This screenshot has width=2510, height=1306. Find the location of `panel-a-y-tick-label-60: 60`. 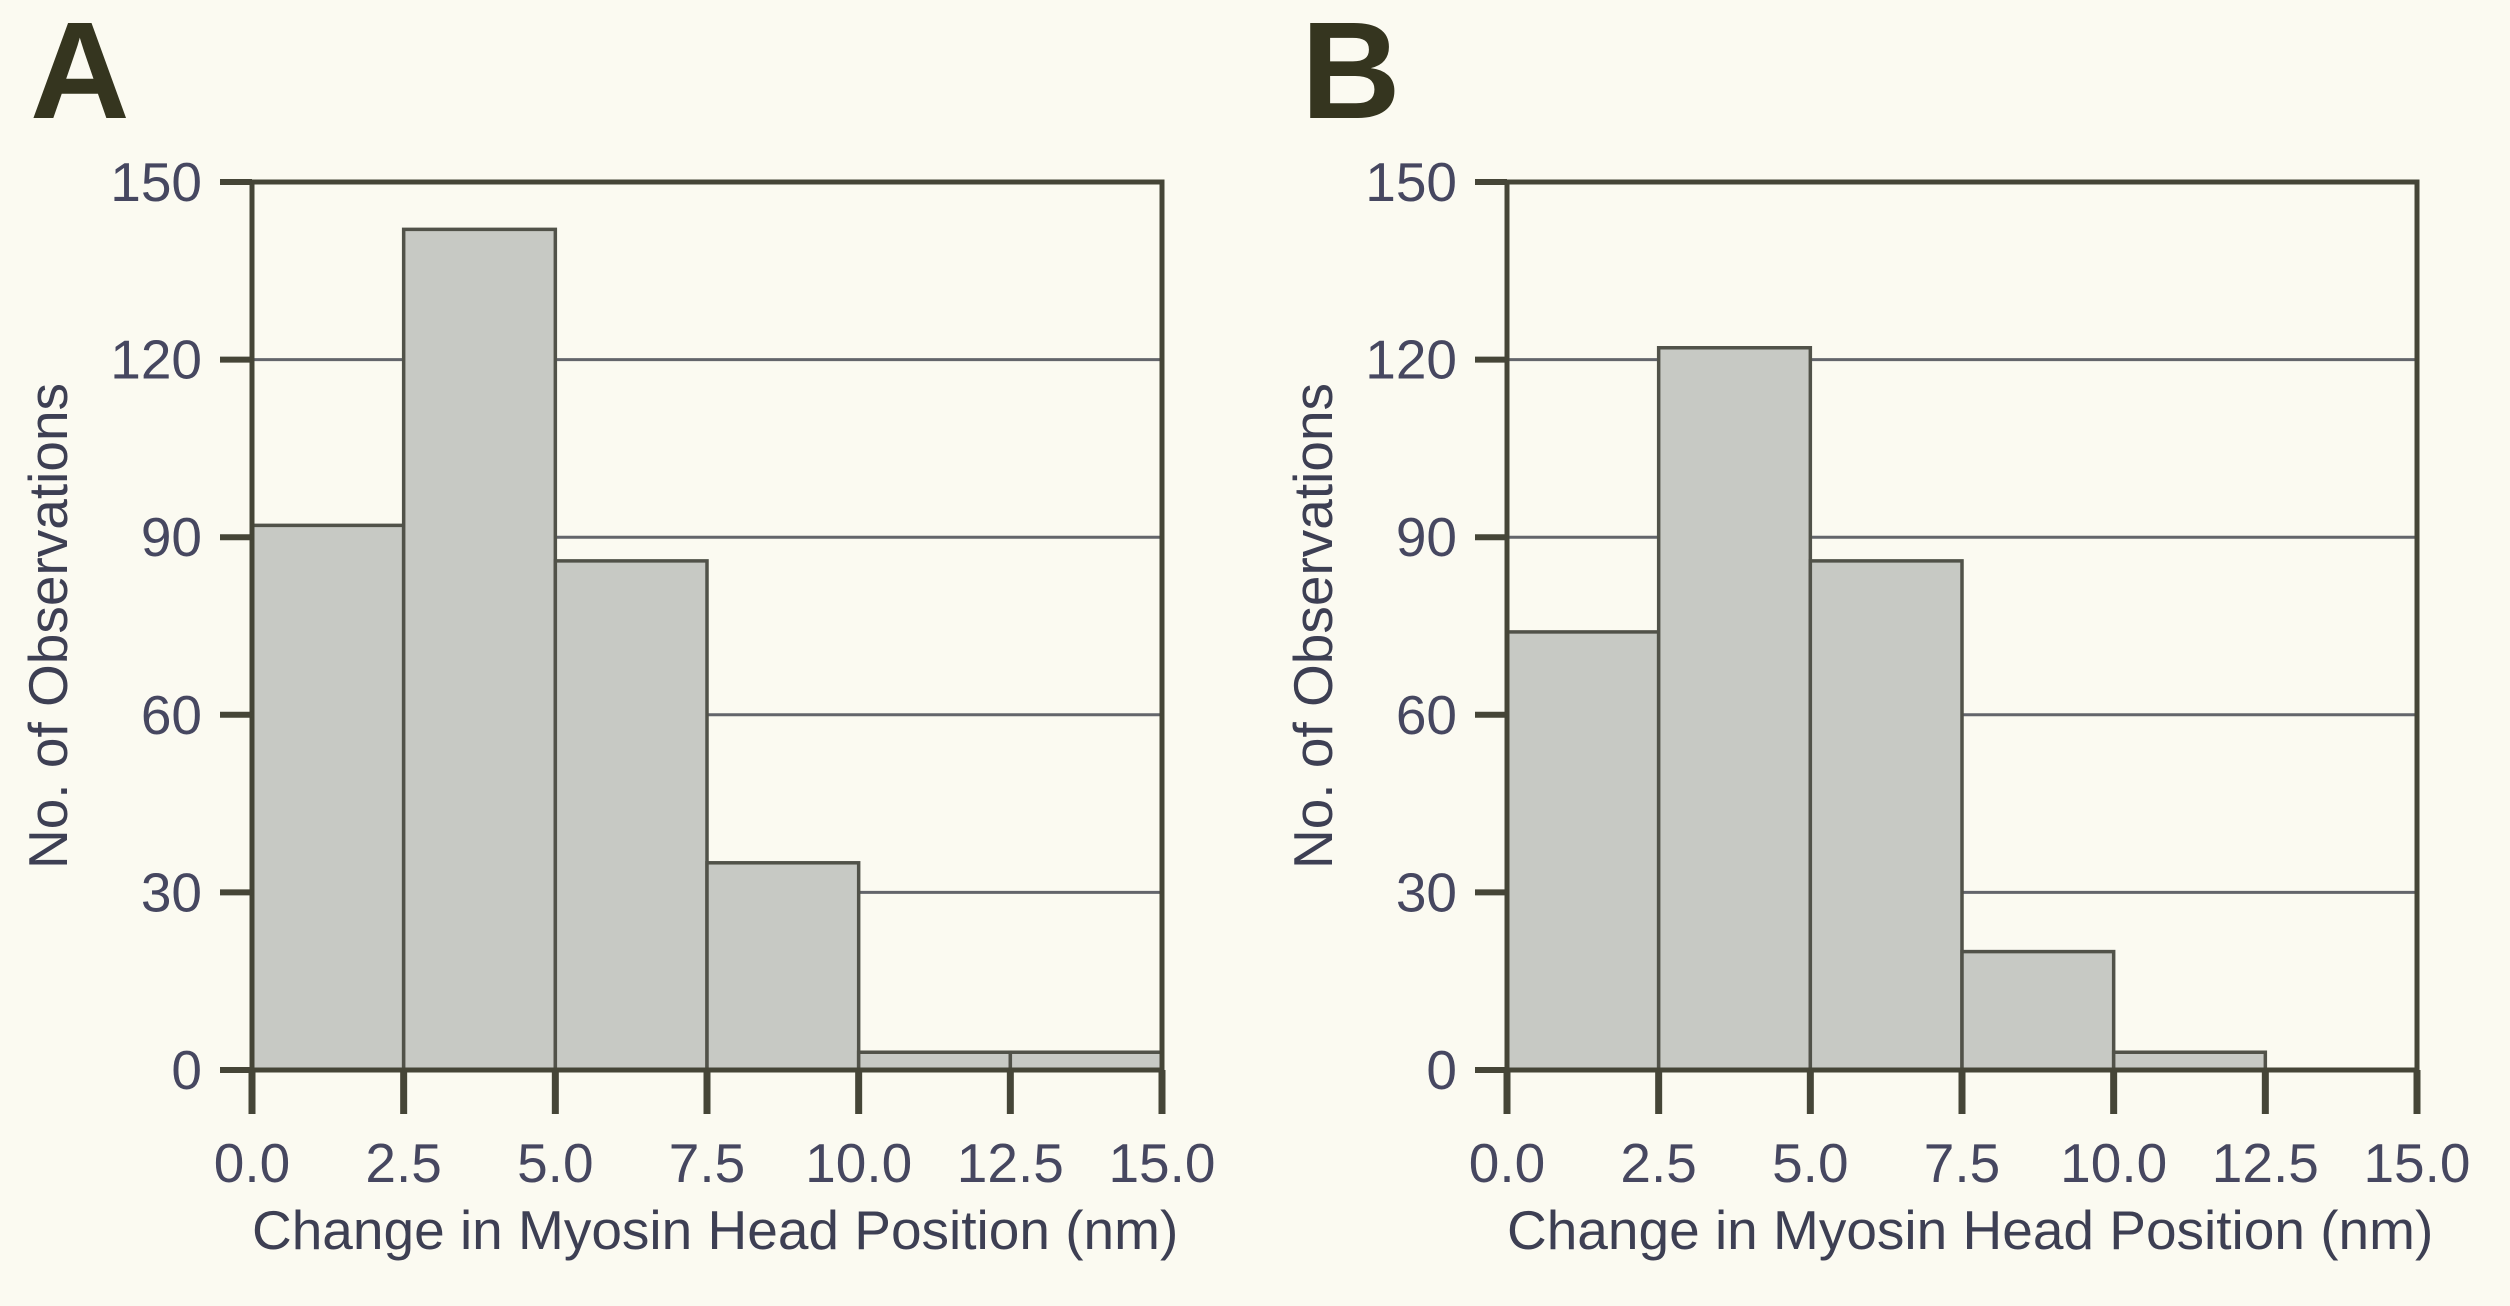

panel-a-y-tick-label-60: 60 is located at coordinates (171, 715).